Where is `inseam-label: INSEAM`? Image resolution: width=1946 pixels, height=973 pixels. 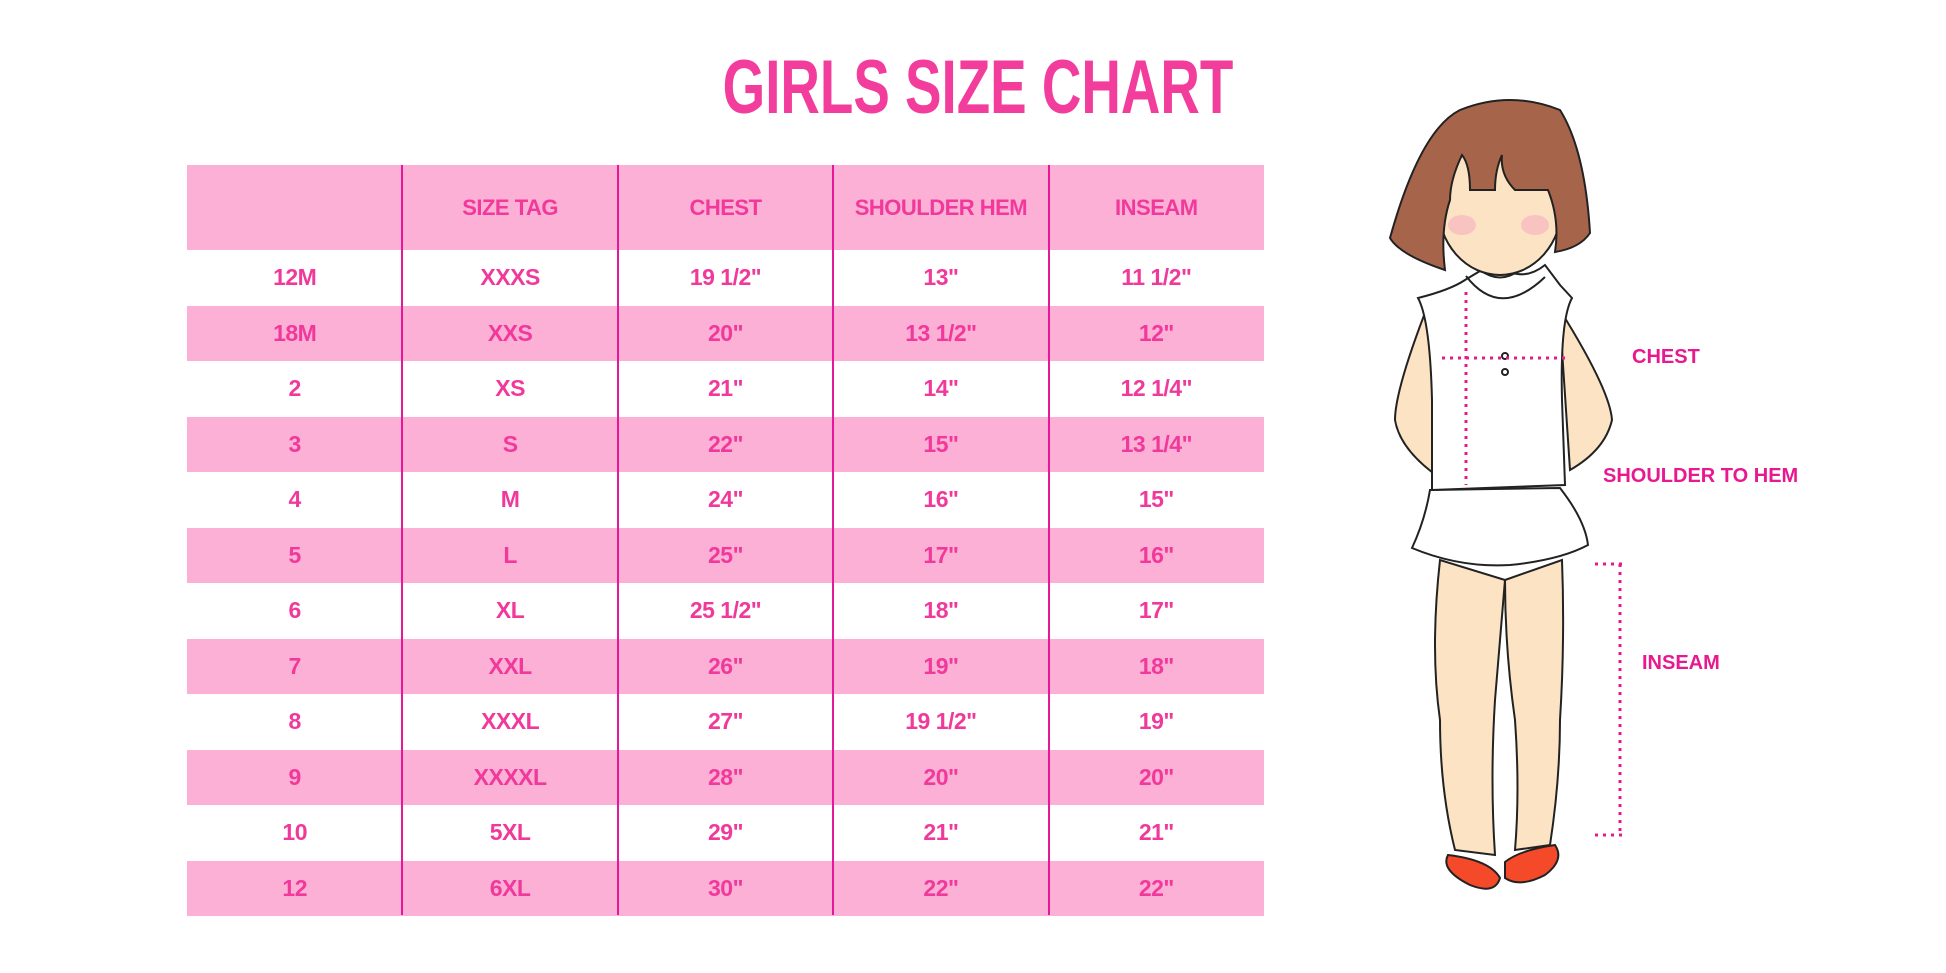
inseam-label: INSEAM is located at coordinates (1681, 663).